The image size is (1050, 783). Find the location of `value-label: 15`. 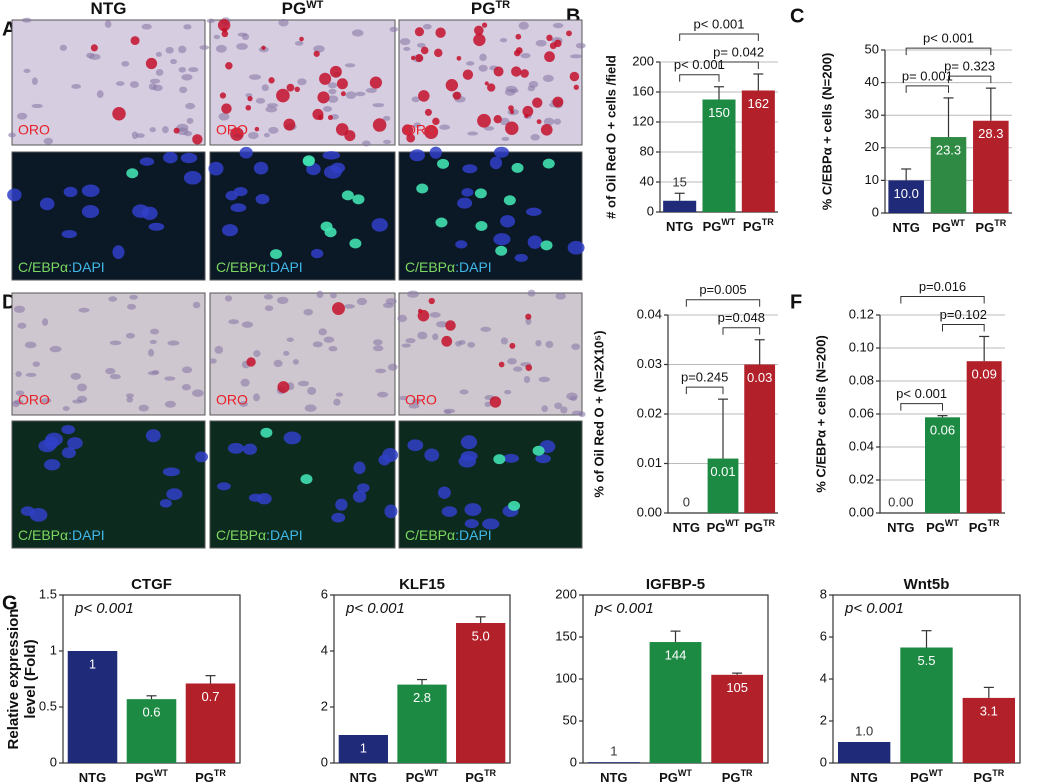

value-label: 15 is located at coordinates (679, 182).